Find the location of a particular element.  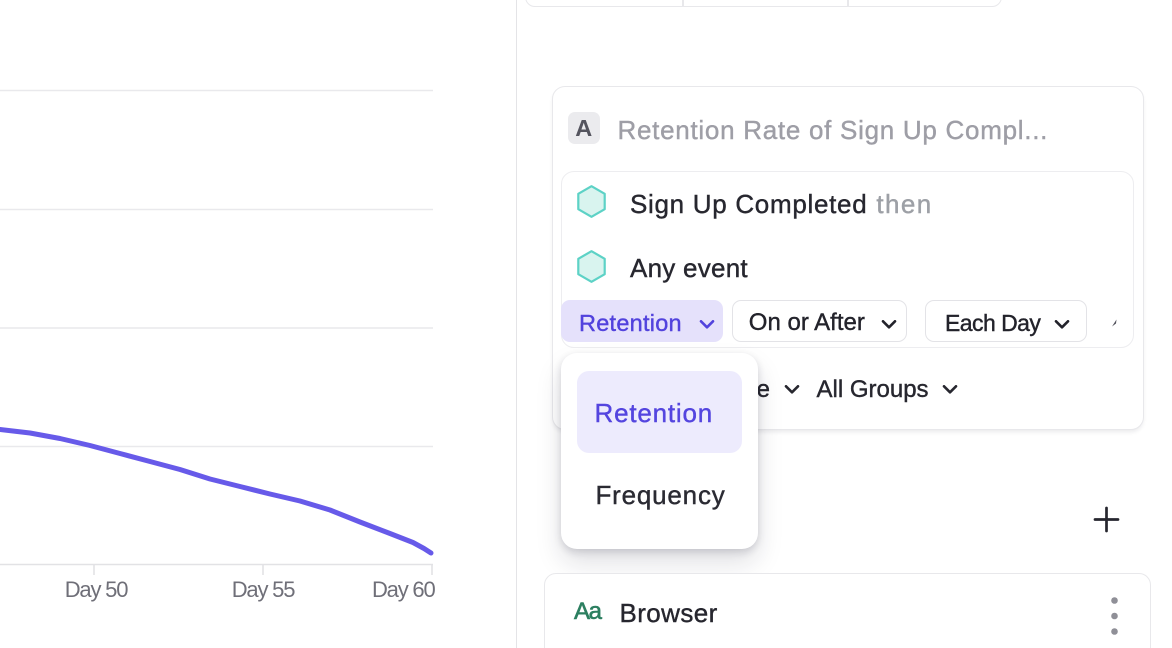

svg-text: Day 50 is located at coordinates (96, 589).